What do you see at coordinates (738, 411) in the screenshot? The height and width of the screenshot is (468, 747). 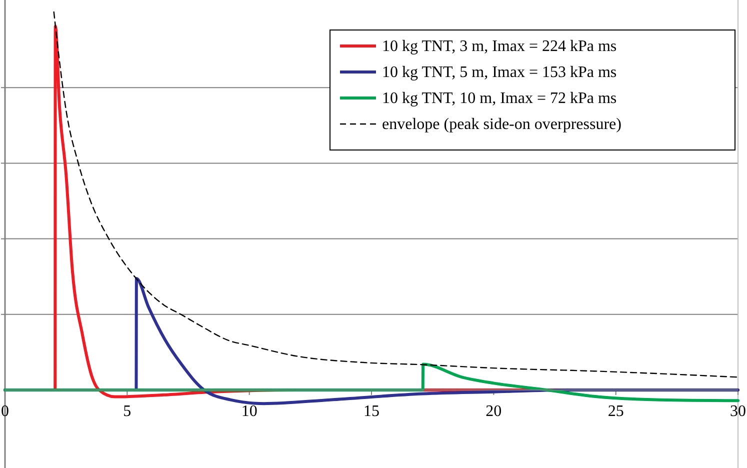 I see `x-tick-label: 30` at bounding box center [738, 411].